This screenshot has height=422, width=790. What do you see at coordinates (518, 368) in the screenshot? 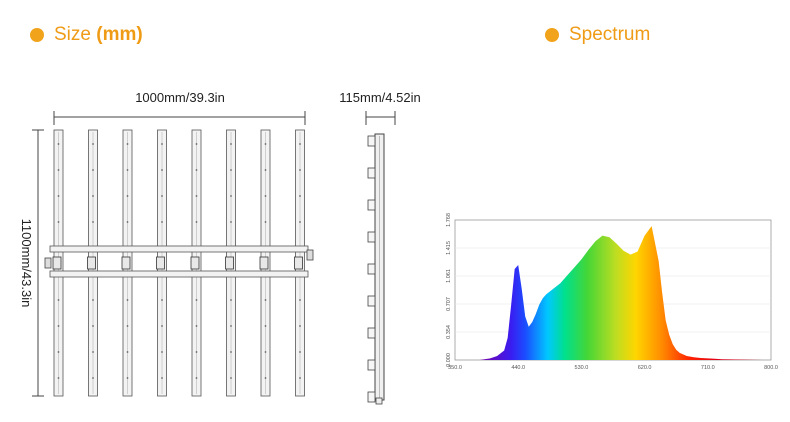
I see `x-tick-label: 440.0` at bounding box center [518, 368].